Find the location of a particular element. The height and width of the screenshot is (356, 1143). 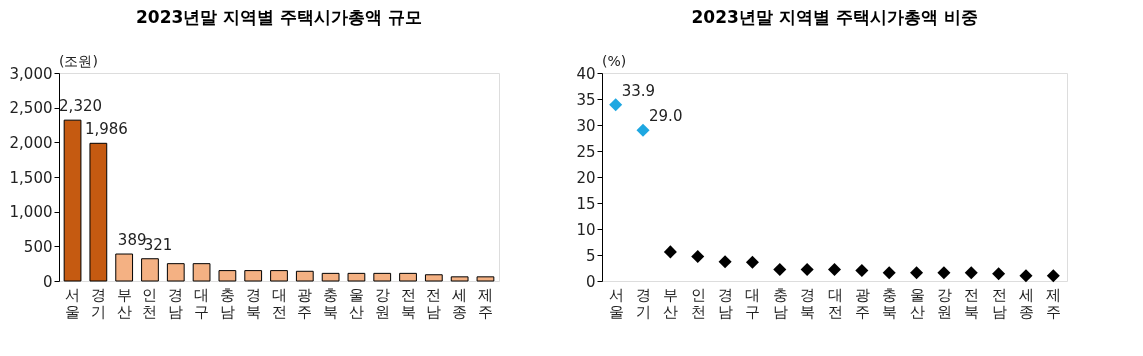

chart-title: 2023년말 지역별 주택시가총액 비중 is located at coordinates (834, 17).